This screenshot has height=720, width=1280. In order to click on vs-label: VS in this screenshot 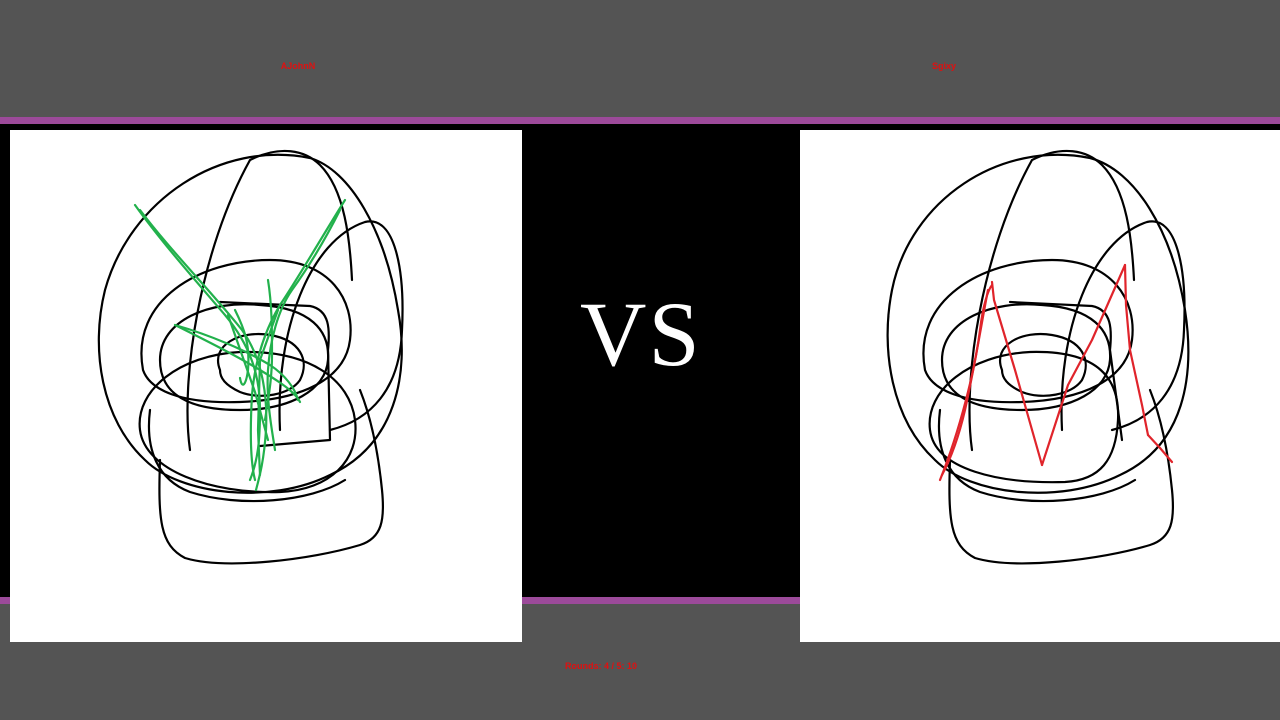, I will do `click(641, 334)`.